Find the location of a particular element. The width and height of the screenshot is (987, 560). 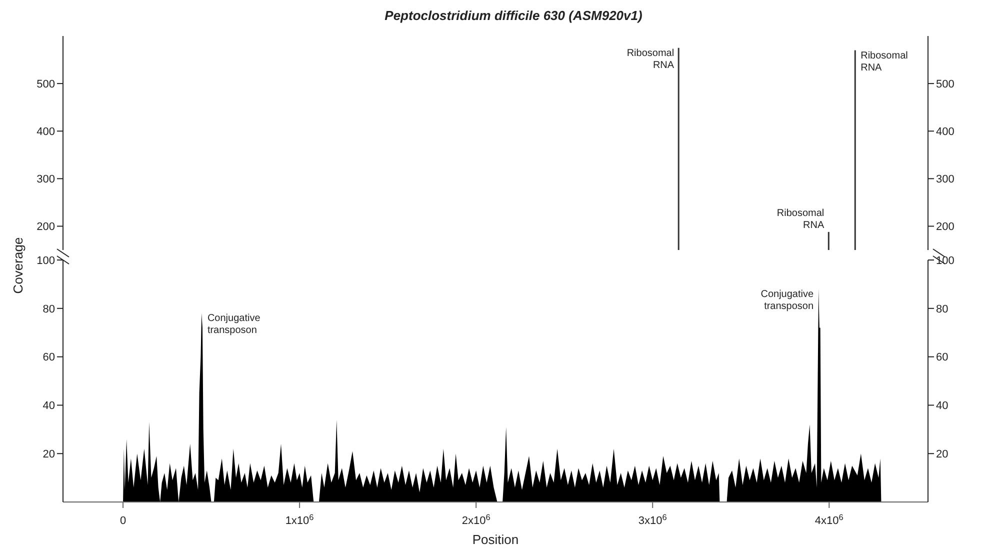

y2-tick-label: 300 is located at coordinates (945, 180).